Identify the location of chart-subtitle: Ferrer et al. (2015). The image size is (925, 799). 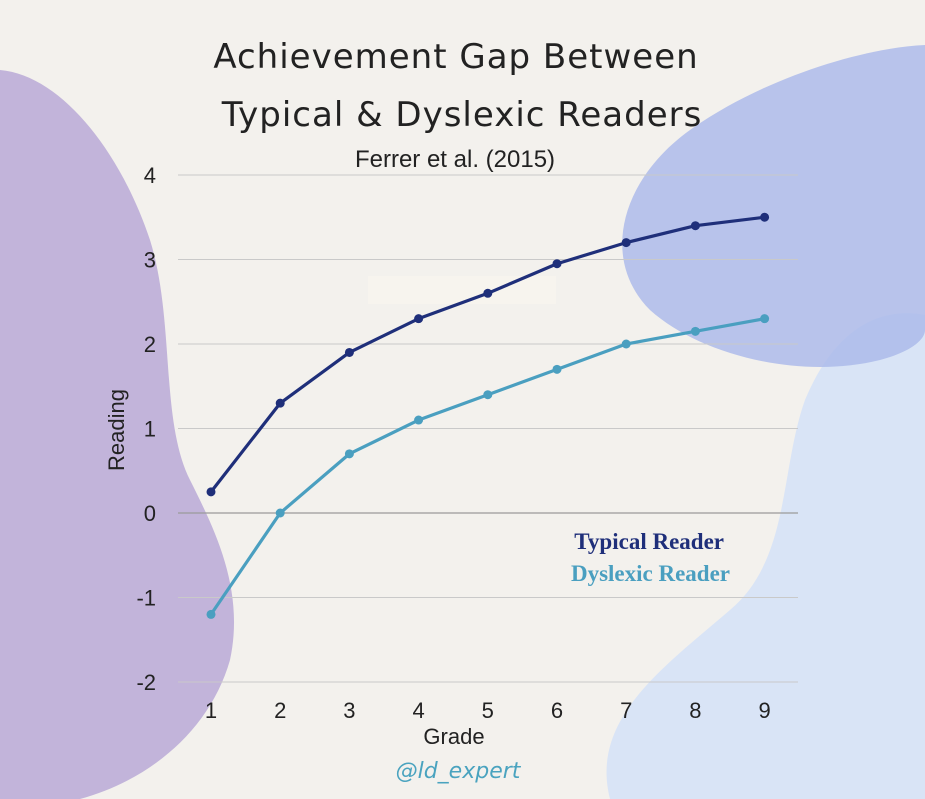
(455, 159).